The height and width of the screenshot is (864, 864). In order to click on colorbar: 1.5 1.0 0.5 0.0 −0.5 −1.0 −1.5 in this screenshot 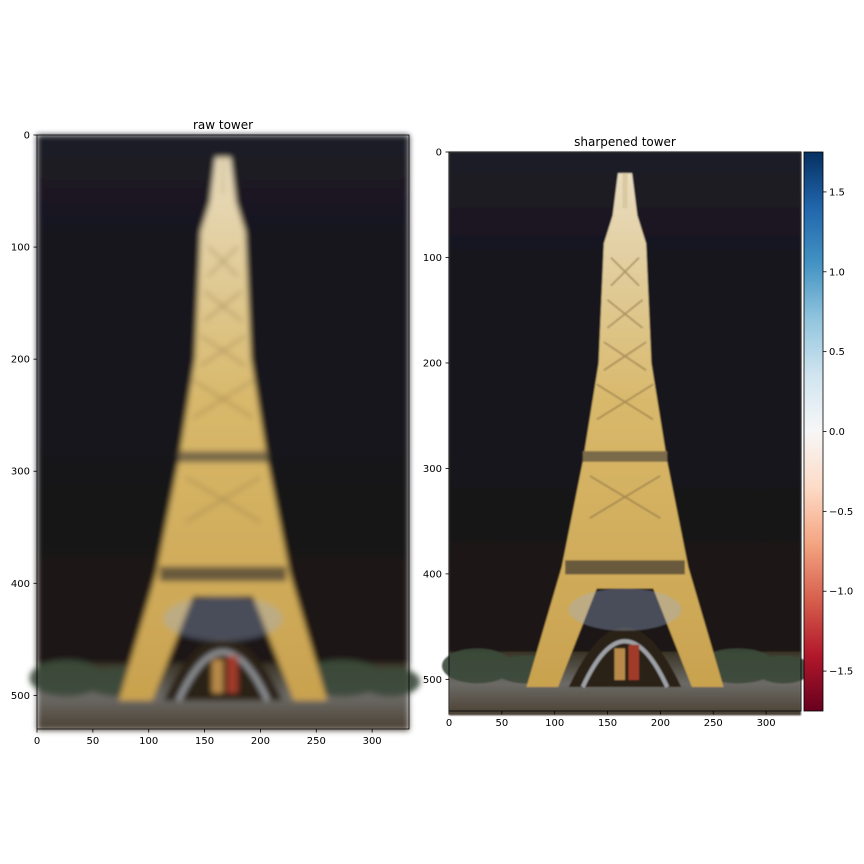, I will do `click(828, 431)`.